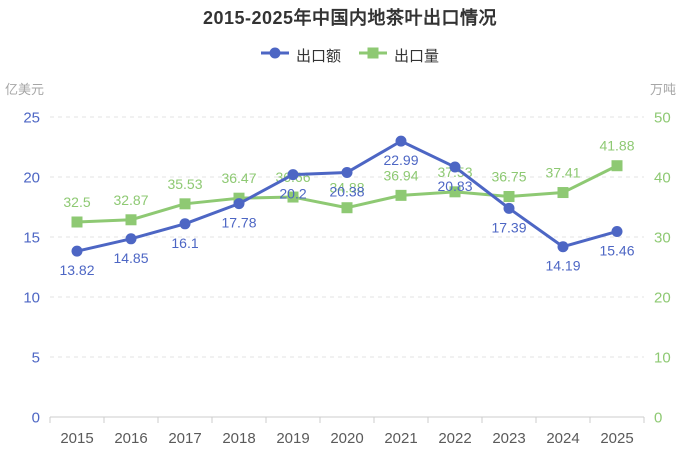  What do you see at coordinates (130, 200) in the screenshot?
I see `data-point-label-export-volume: 32.87` at bounding box center [130, 200].